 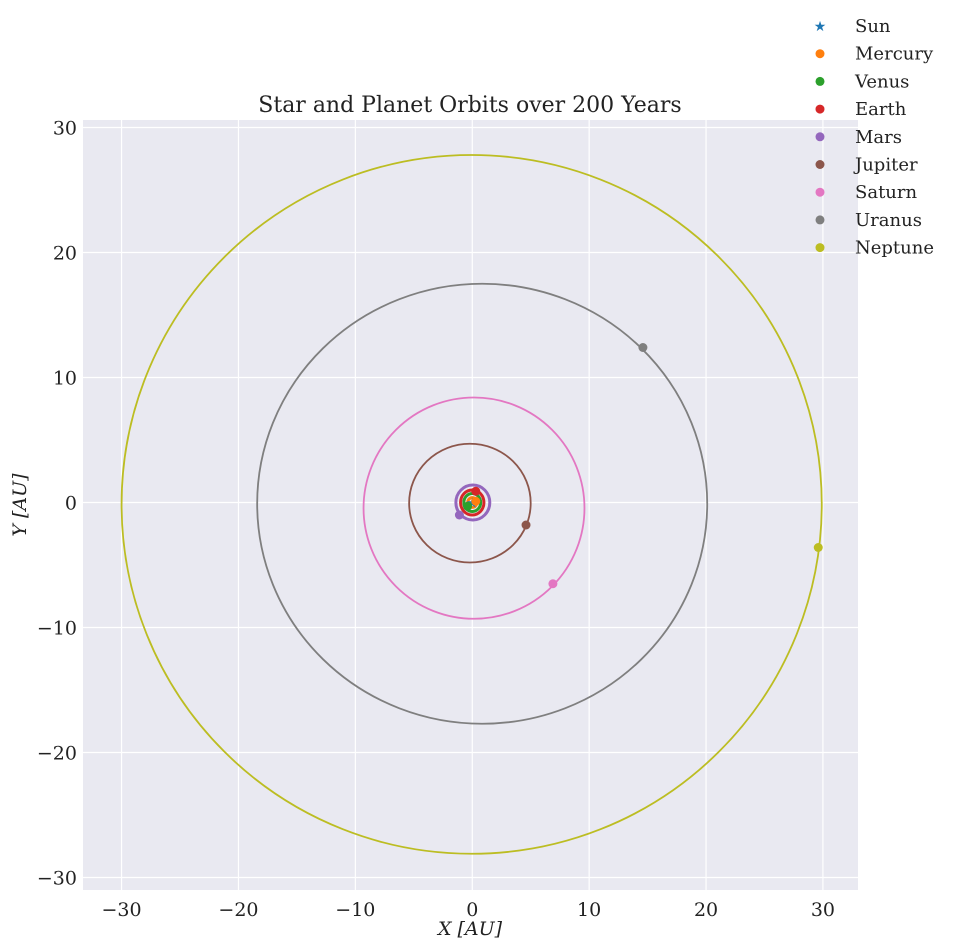 I want to click on legend-venus-marker, so click(x=820, y=81).